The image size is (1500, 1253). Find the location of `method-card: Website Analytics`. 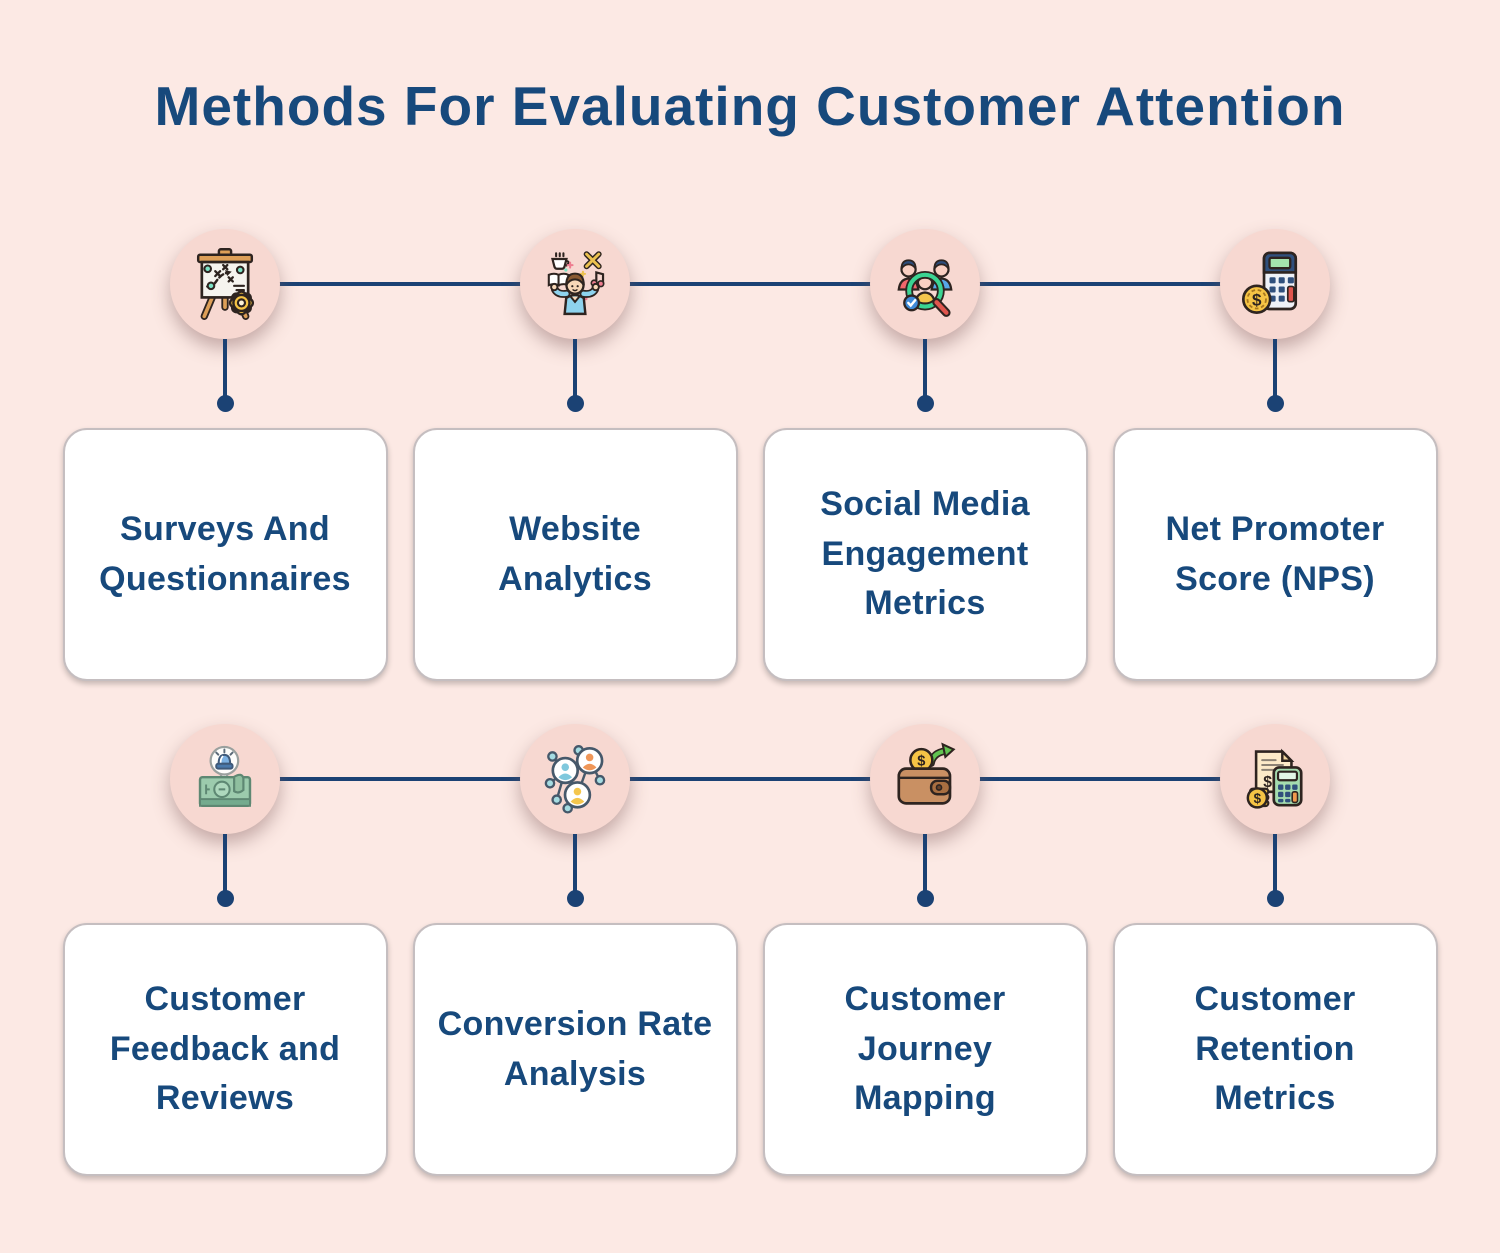

method-card: Website Analytics is located at coordinates (575, 554).